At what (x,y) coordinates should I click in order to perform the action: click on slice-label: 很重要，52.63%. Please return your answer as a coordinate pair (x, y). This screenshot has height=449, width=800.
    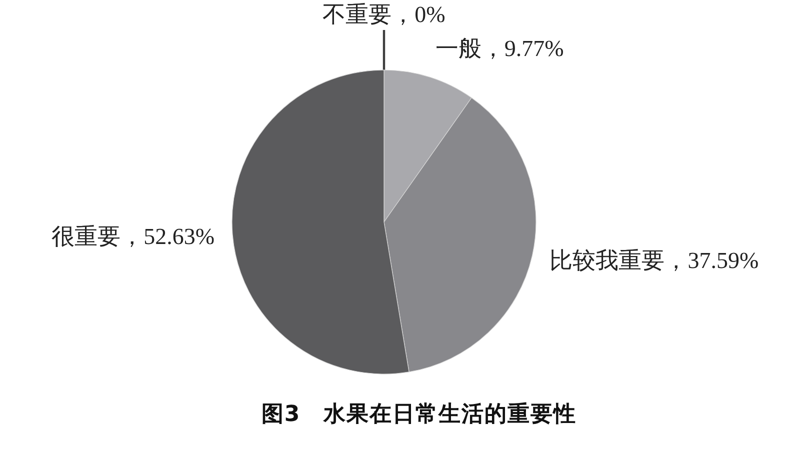
    Looking at the image, I should click on (133, 237).